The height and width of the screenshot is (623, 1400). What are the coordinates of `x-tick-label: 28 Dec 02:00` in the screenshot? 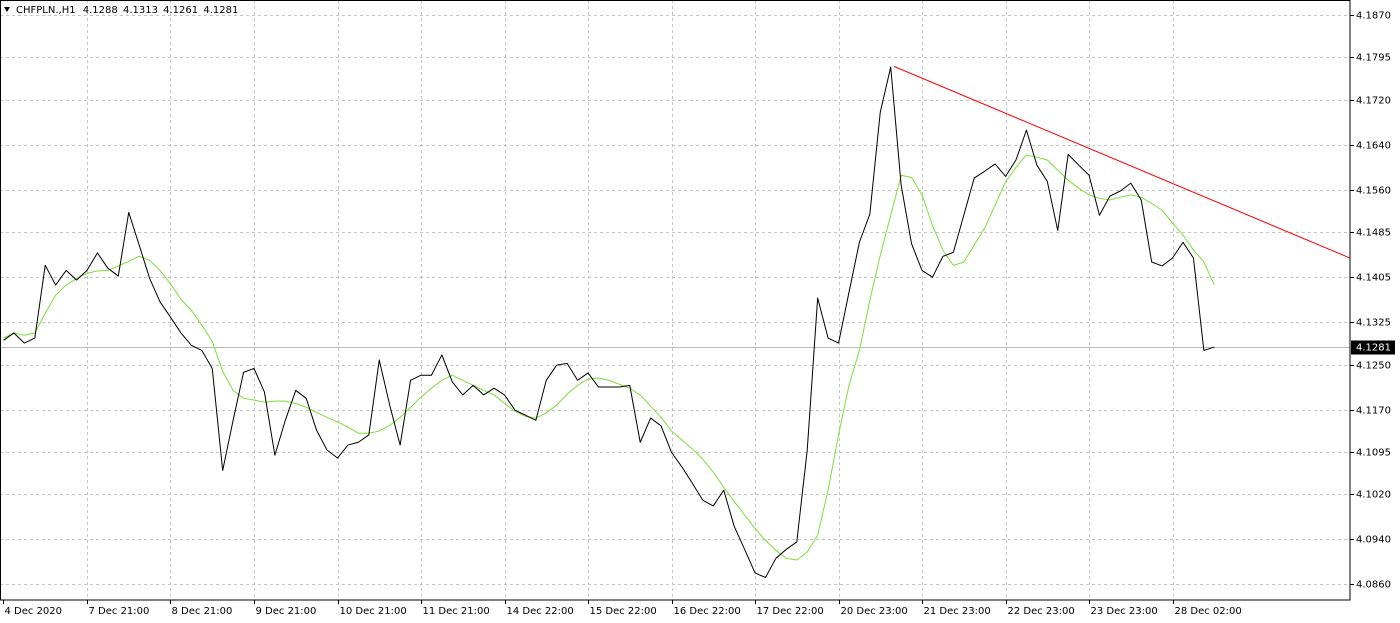 It's located at (1208, 611).